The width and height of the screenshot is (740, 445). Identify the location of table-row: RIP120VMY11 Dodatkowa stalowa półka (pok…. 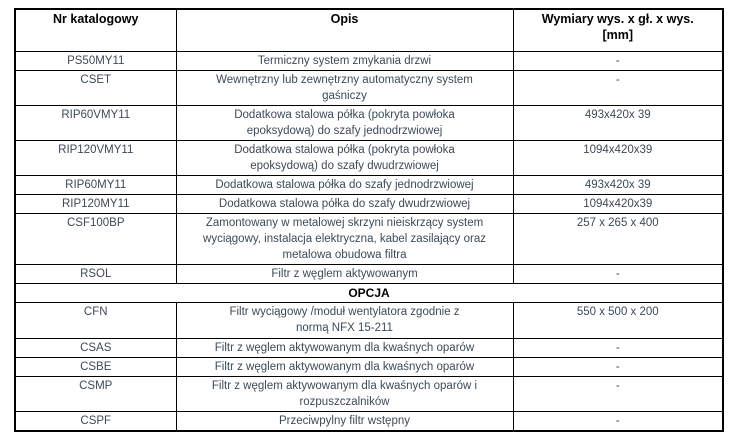
(369, 157).